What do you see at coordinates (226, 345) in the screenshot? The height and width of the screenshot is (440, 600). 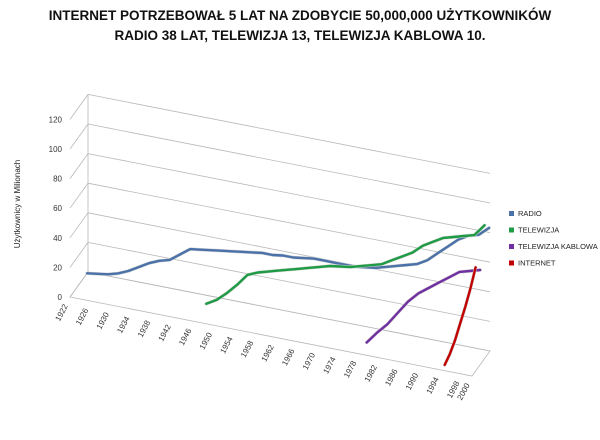 I see `x-tick-label: 1954` at bounding box center [226, 345].